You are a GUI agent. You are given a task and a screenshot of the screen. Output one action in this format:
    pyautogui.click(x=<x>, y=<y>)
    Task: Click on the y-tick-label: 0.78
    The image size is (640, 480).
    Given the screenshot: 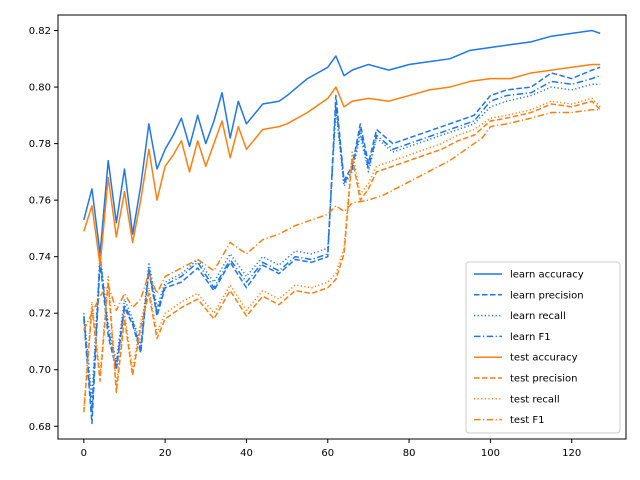 What is the action you would take?
    pyautogui.click(x=40, y=144)
    